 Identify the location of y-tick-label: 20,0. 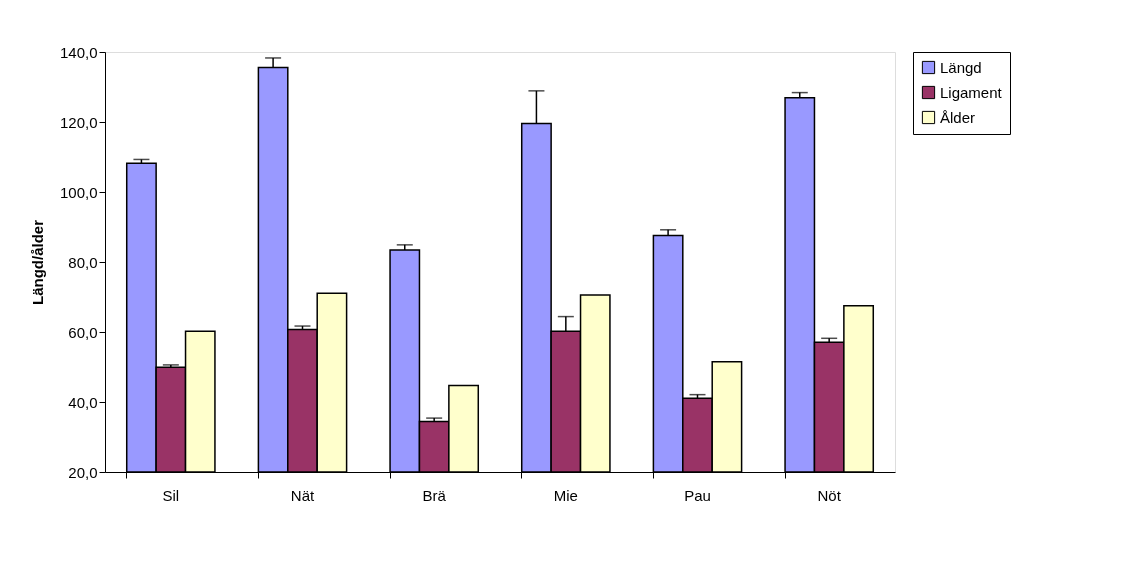
(83, 472).